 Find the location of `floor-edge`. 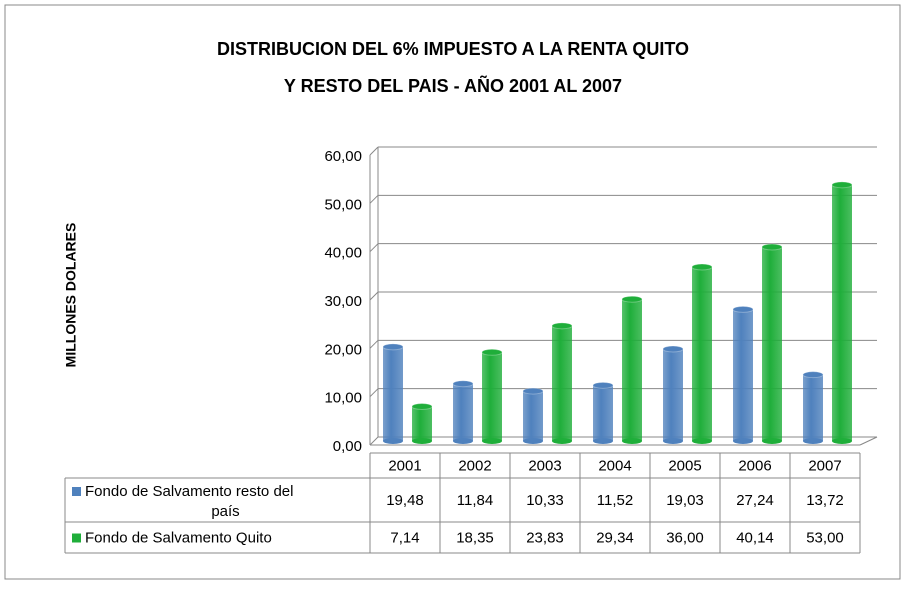

floor-edge is located at coordinates (868, 441).